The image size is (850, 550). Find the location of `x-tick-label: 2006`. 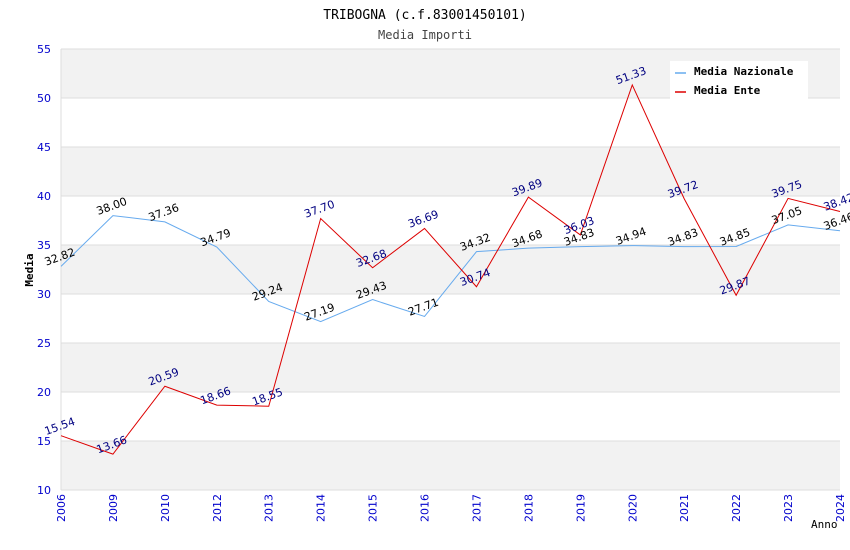

x-tick-label: 2006 is located at coordinates (61, 508).